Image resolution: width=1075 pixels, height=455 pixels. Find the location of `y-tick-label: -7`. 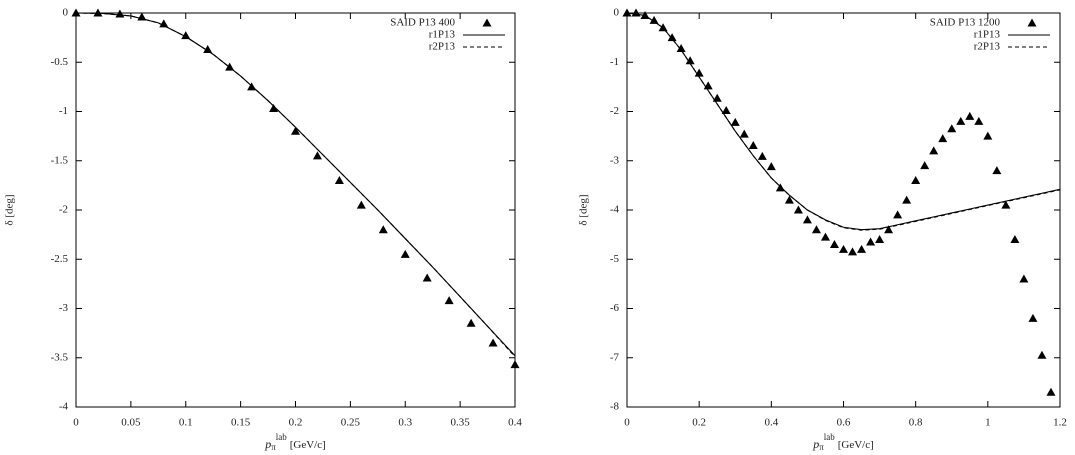

y-tick-label: -7 is located at coordinates (615, 357).